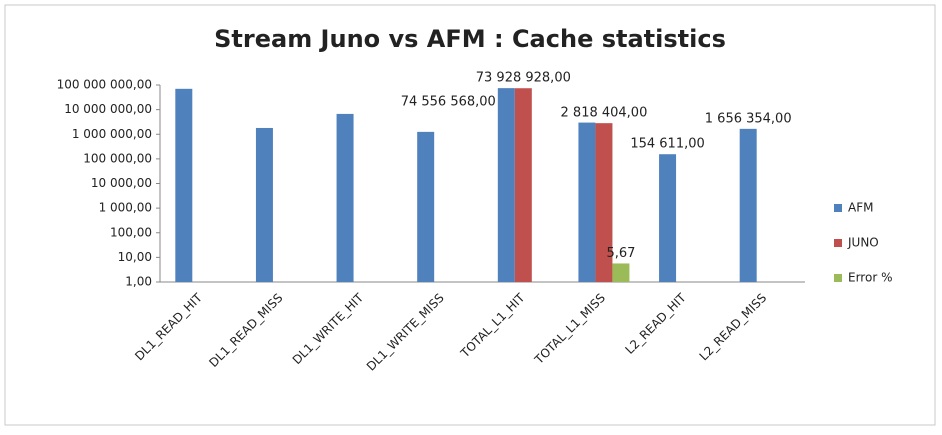 The width and height of the screenshot is (942, 435). Describe the element at coordinates (863, 243) in the screenshot. I see `legend-label: JUNO` at that location.